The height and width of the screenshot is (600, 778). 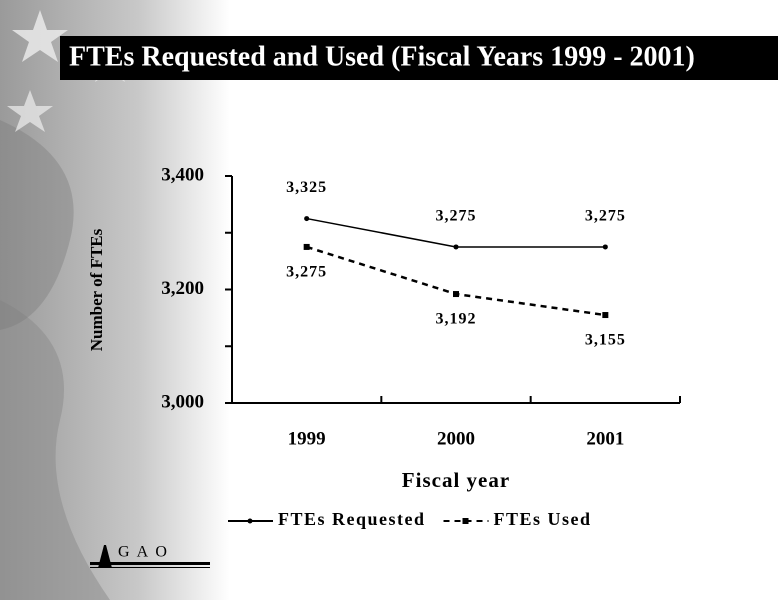 I want to click on title-bar, so click(x=419, y=58).